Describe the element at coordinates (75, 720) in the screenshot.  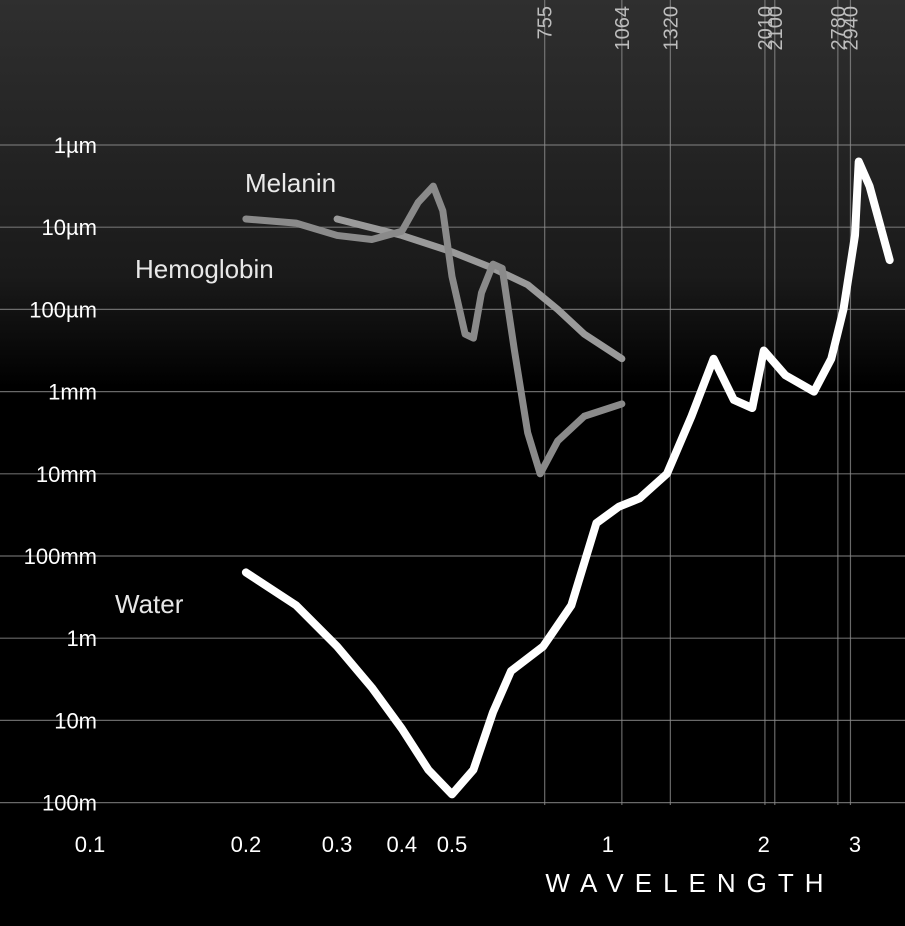
I see `y-tick-label: 10m` at that location.